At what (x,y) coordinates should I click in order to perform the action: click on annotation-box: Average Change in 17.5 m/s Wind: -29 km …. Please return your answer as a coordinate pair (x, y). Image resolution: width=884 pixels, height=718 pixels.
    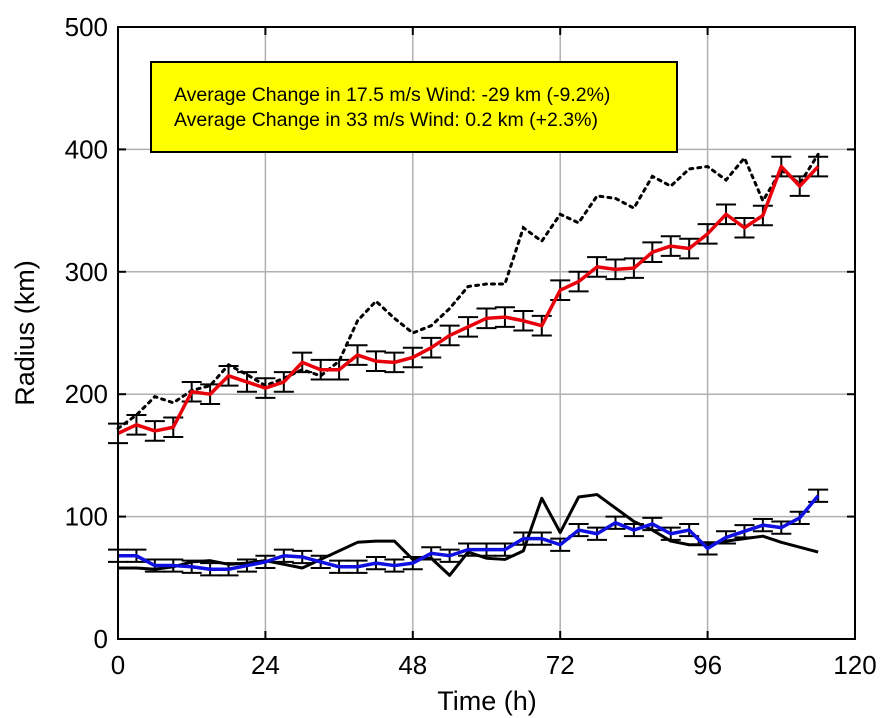
    Looking at the image, I should click on (414, 107).